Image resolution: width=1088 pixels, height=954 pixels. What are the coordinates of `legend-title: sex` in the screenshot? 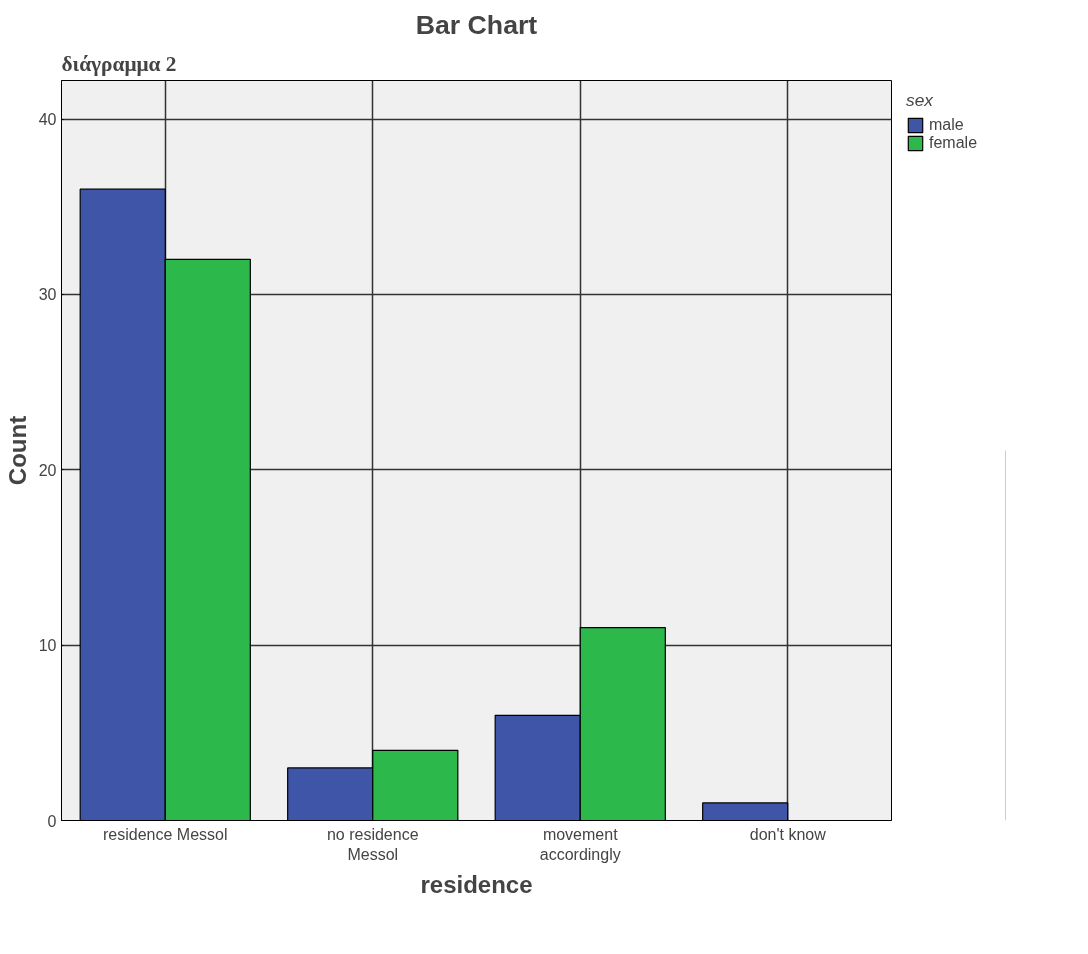 It's located at (920, 100).